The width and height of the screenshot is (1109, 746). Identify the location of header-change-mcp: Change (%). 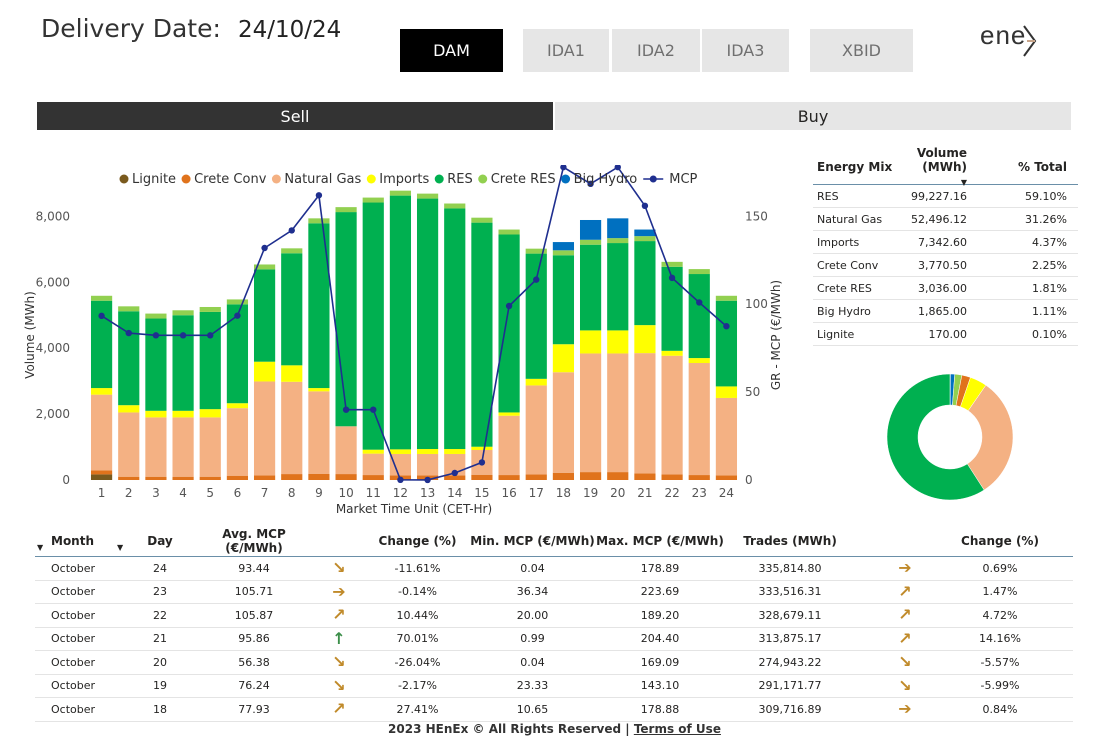
(417, 540).